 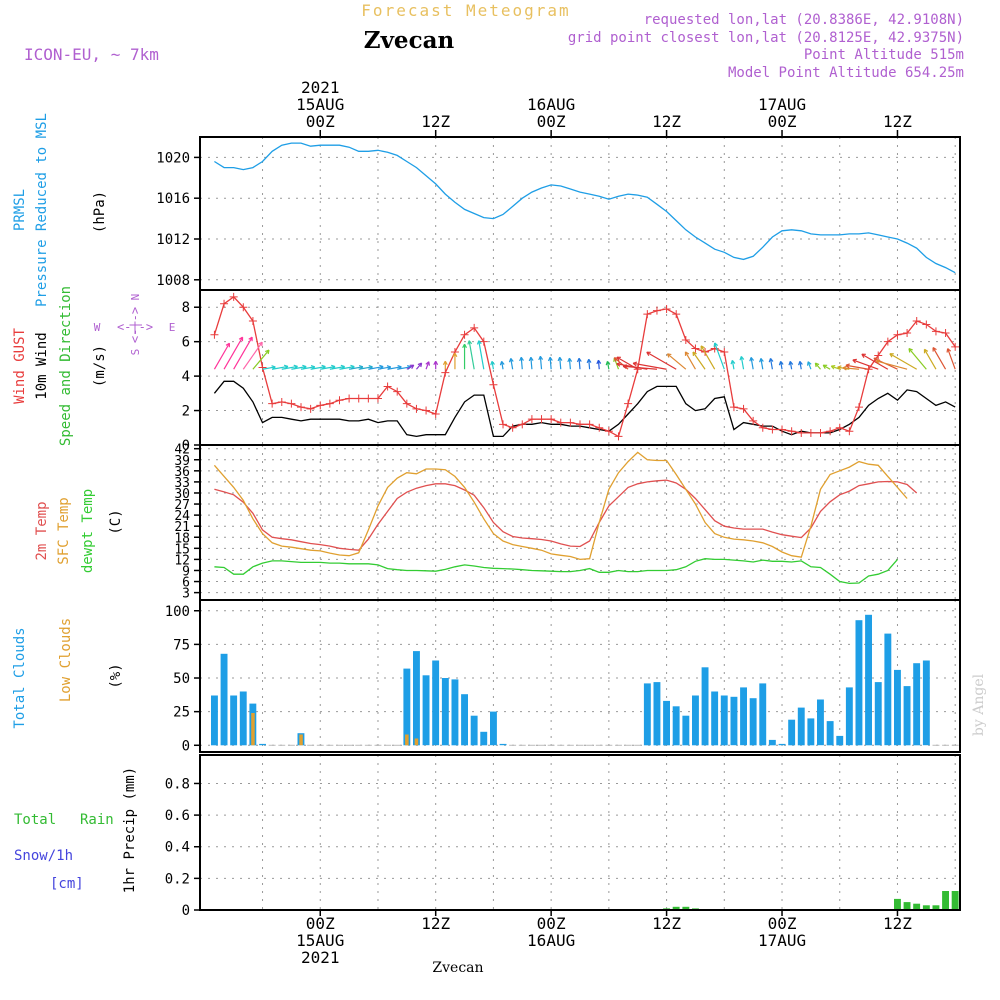 I want to click on low-cloud-bar, so click(x=301, y=740).